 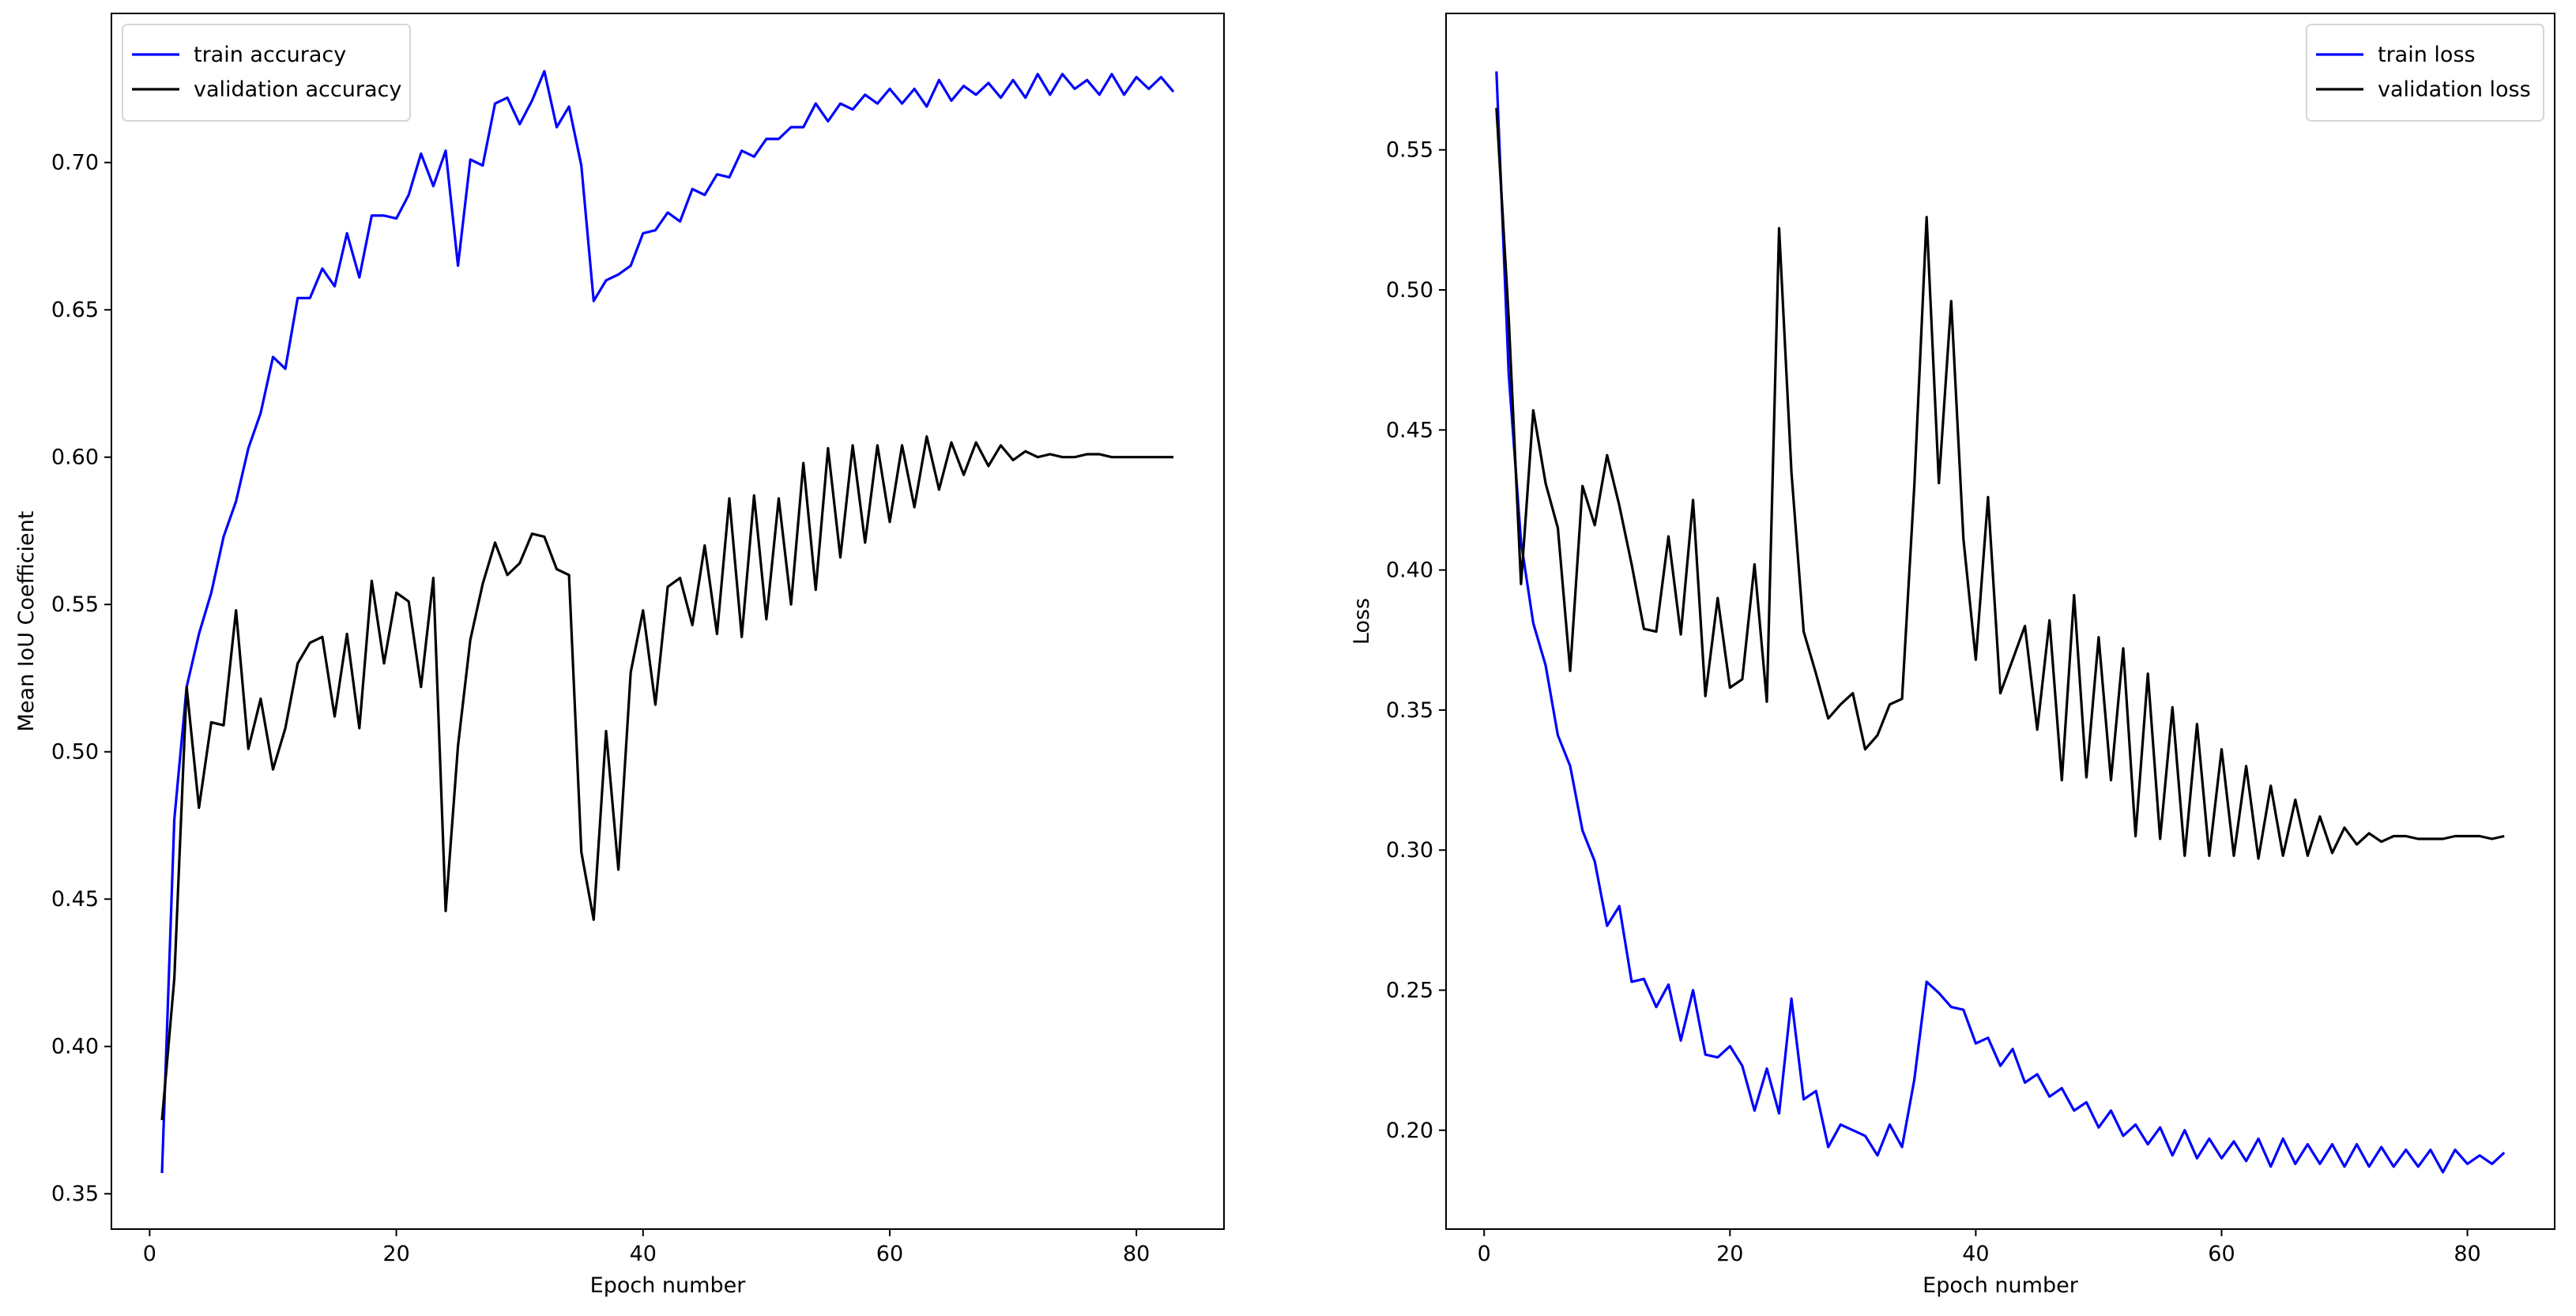 I want to click on legend-label: validation accuracy, so click(x=297, y=89).